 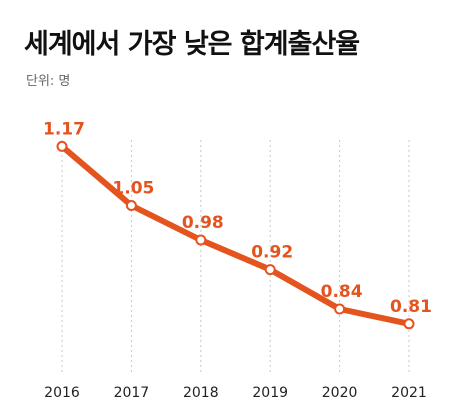 I want to click on data-point-2016, so click(x=62, y=146).